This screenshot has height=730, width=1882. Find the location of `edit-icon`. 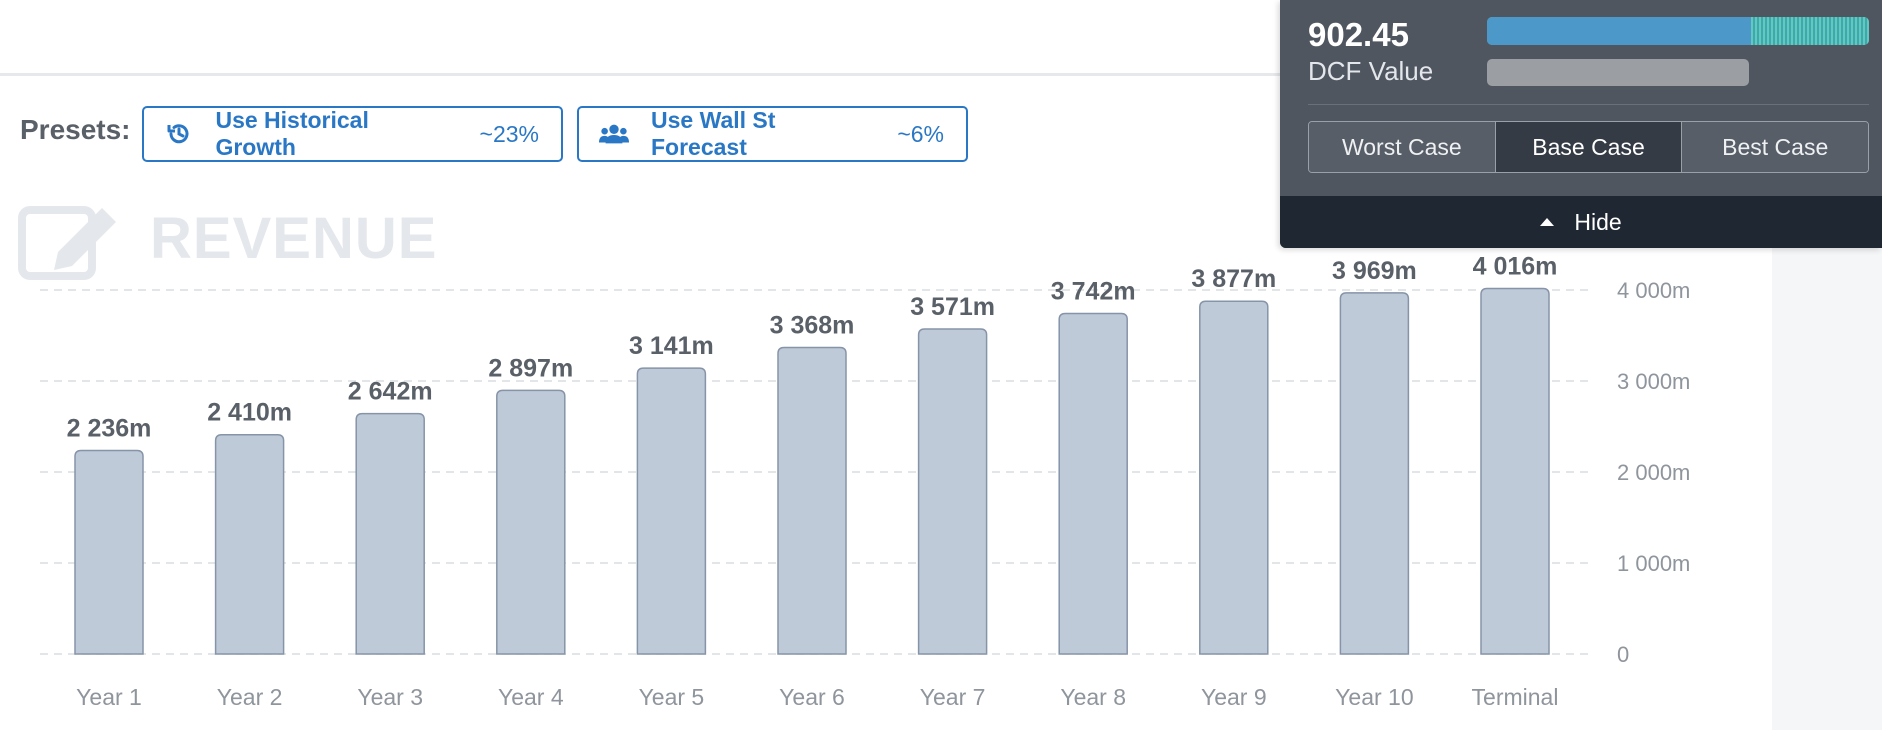

edit-icon is located at coordinates (68, 241).